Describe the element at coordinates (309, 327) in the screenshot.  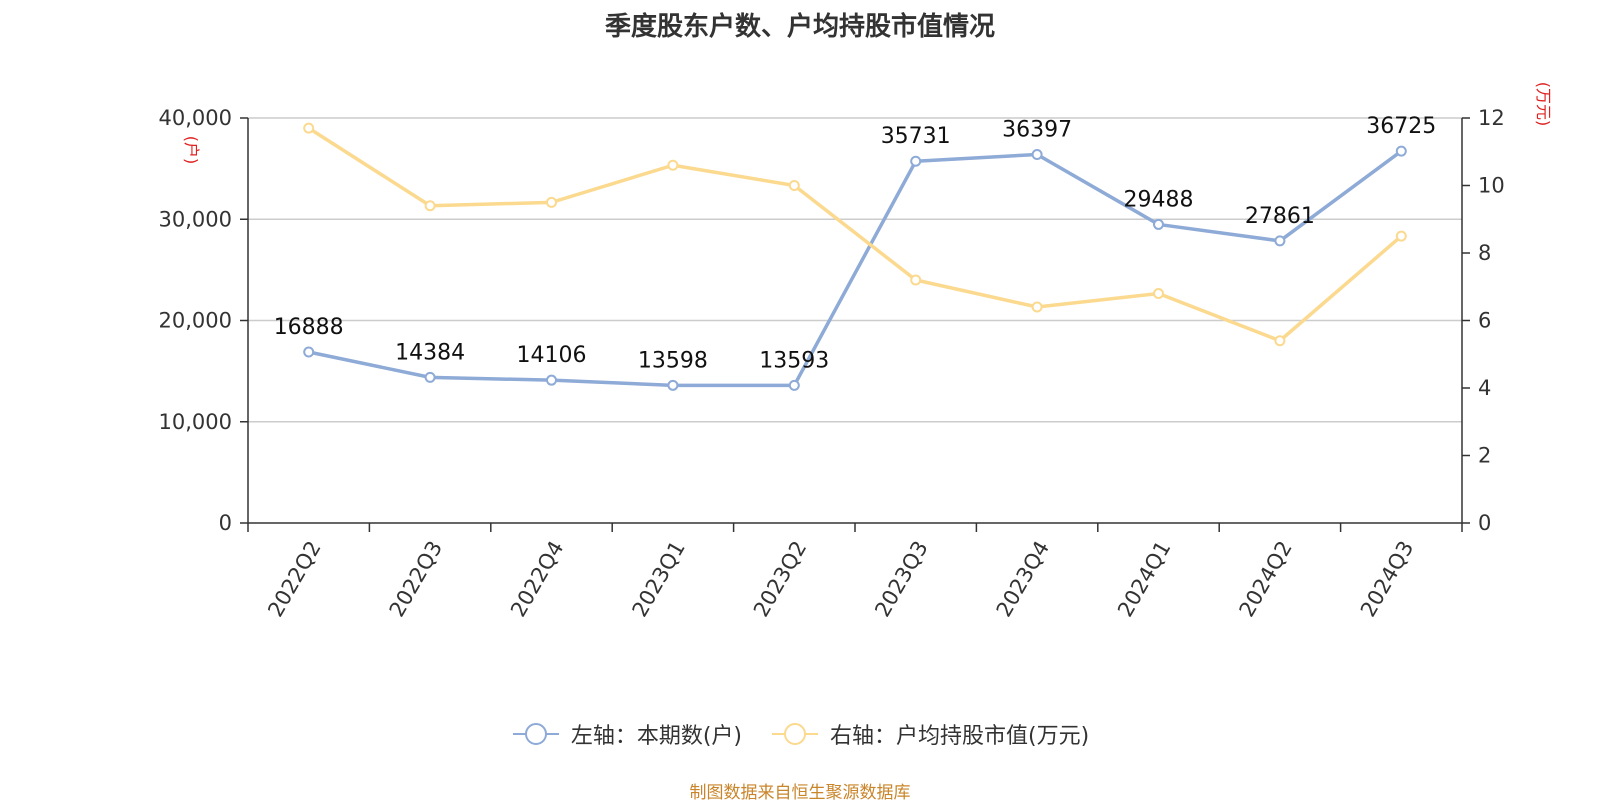
I see `series-0-data-label-0: 16888` at that location.